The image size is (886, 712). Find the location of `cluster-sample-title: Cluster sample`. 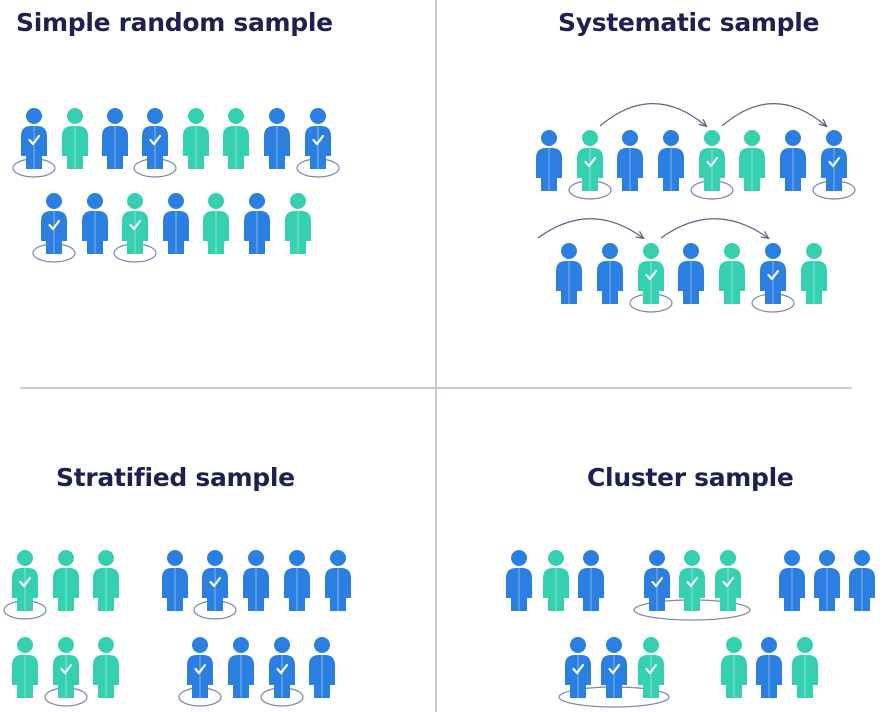

cluster-sample-title: Cluster sample is located at coordinates (690, 477).